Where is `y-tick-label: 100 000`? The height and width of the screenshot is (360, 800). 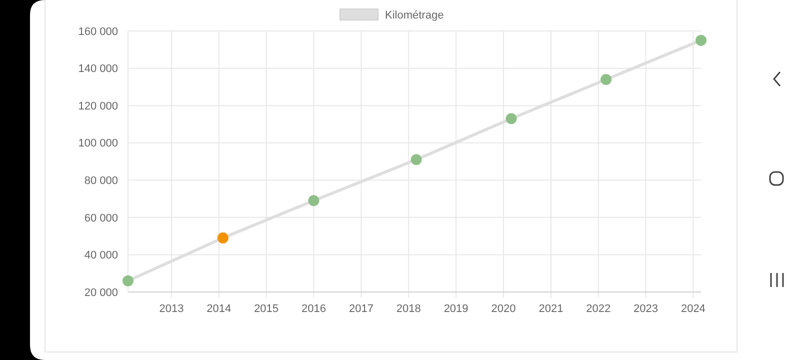 y-tick-label: 100 000 is located at coordinates (98, 144).